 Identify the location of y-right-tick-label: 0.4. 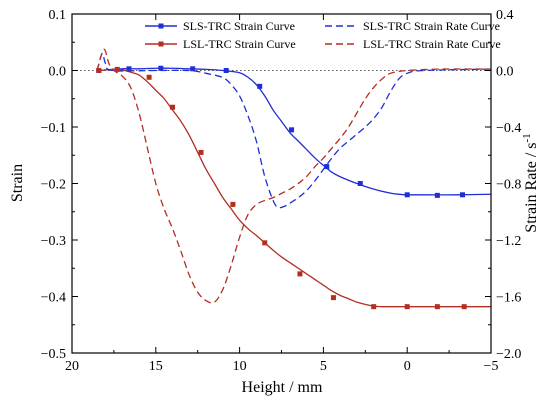
(505, 15).